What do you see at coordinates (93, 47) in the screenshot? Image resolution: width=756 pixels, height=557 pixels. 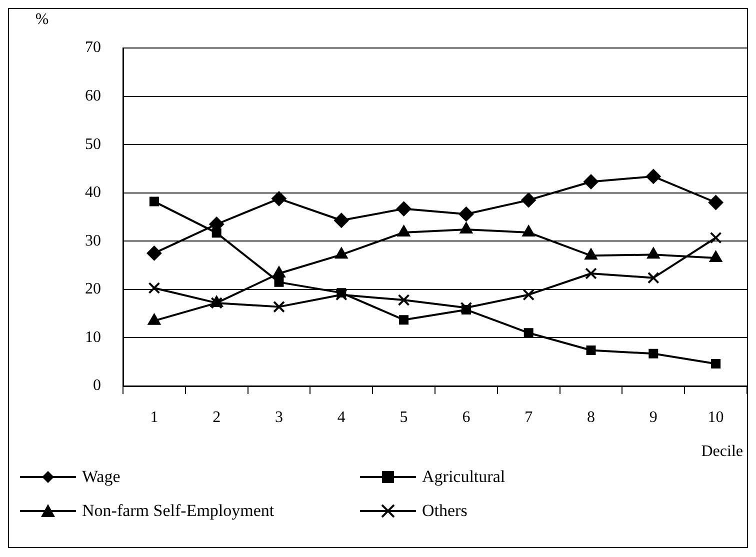 I see `y-tick-label: 70` at bounding box center [93, 47].